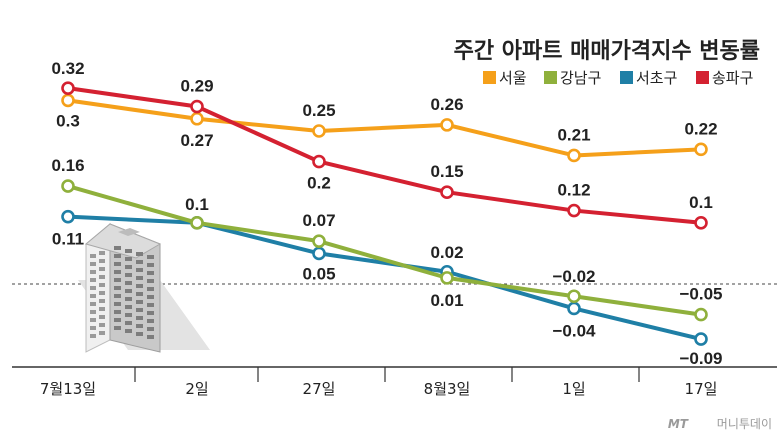 This screenshot has height=437, width=777. I want to click on data-label: 0.05, so click(318, 273).